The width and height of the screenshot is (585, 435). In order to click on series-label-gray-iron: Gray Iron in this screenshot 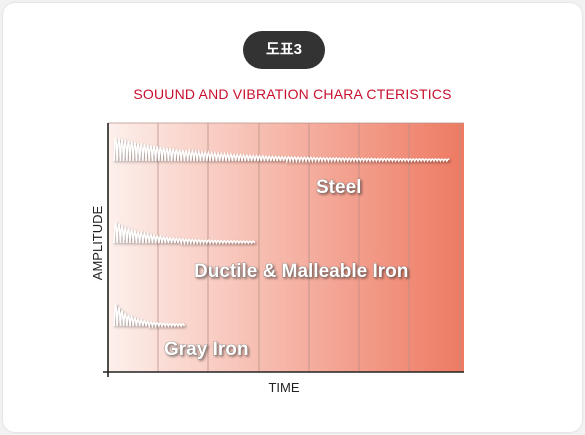, I will do `click(206, 349)`.